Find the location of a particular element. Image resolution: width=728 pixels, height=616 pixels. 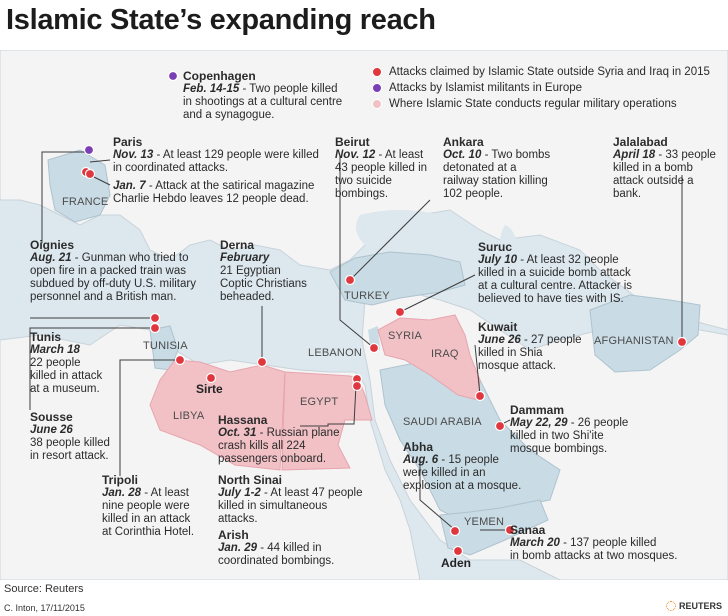

place-name: Ankara is located at coordinates (463, 142).